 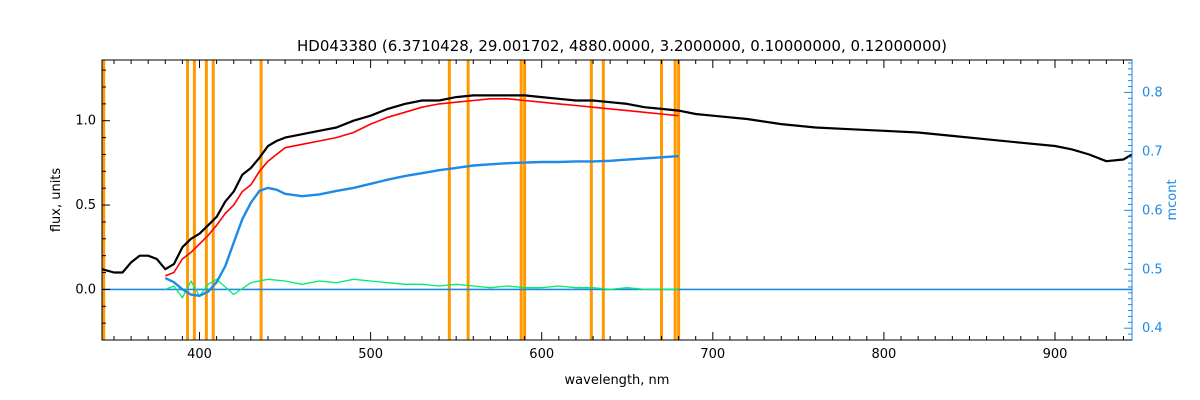 What do you see at coordinates (712, 354) in the screenshot?
I see `x-tick-label: 700` at bounding box center [712, 354].